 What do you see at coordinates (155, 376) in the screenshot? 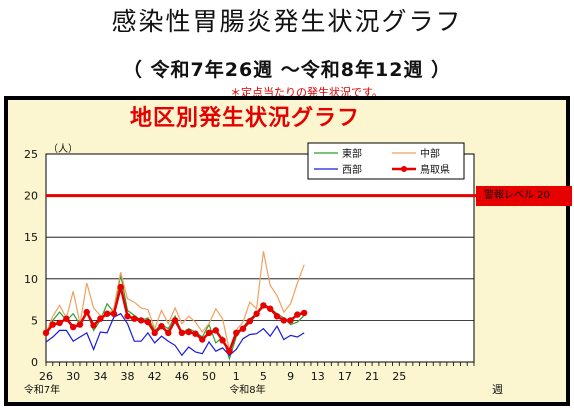
I see `x-tick-label: 42` at bounding box center [155, 376].